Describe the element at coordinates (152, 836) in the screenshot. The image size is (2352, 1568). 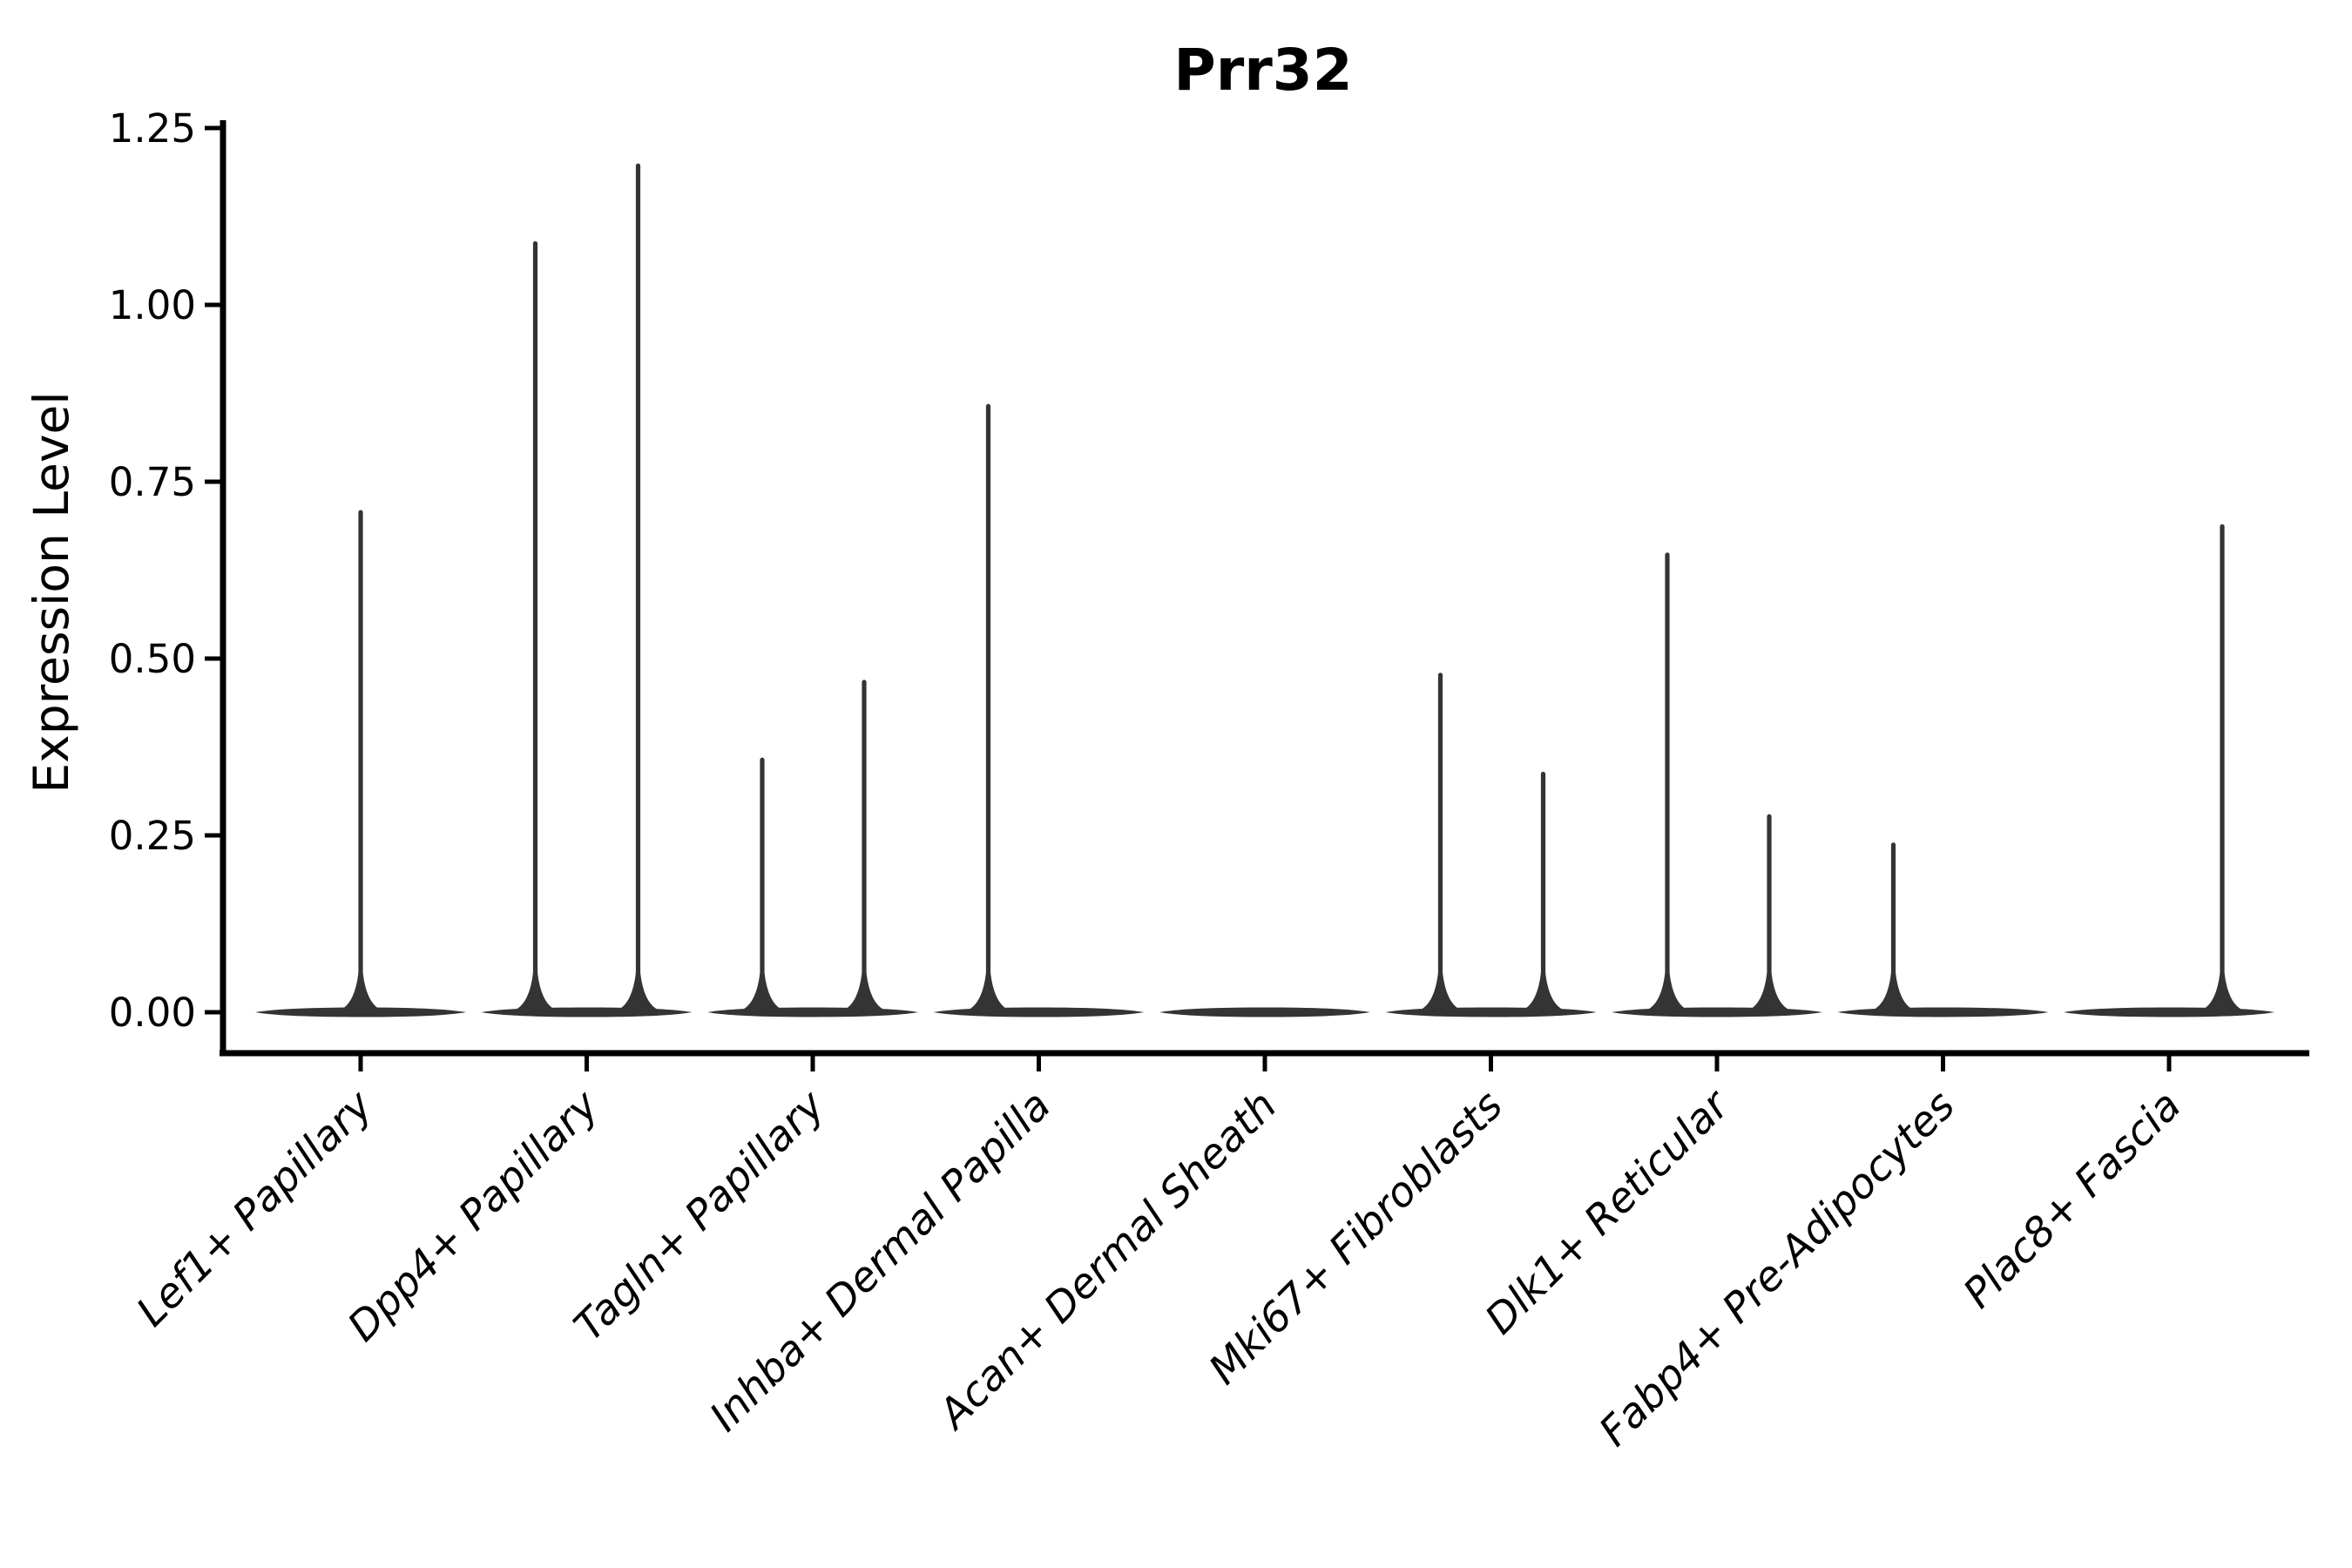
I see `y-tick-label: 0.25` at that location.